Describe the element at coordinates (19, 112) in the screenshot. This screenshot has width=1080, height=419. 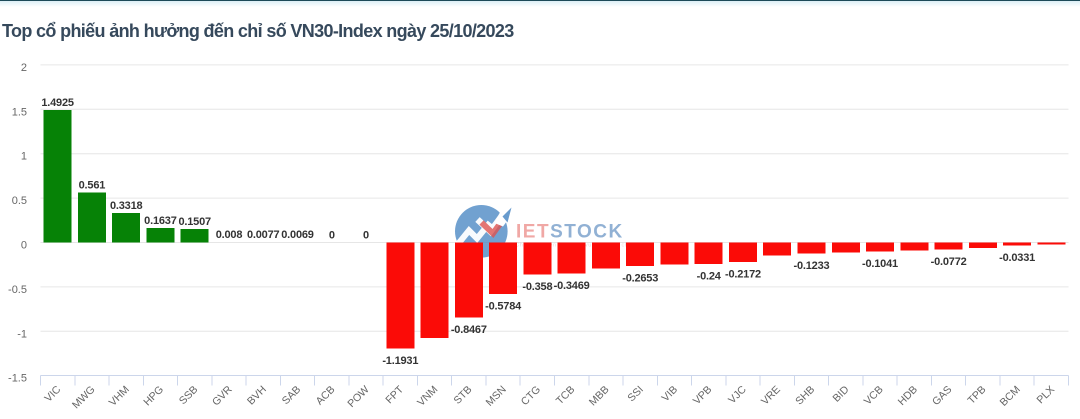
I see `svg-text: 1.5` at that location.